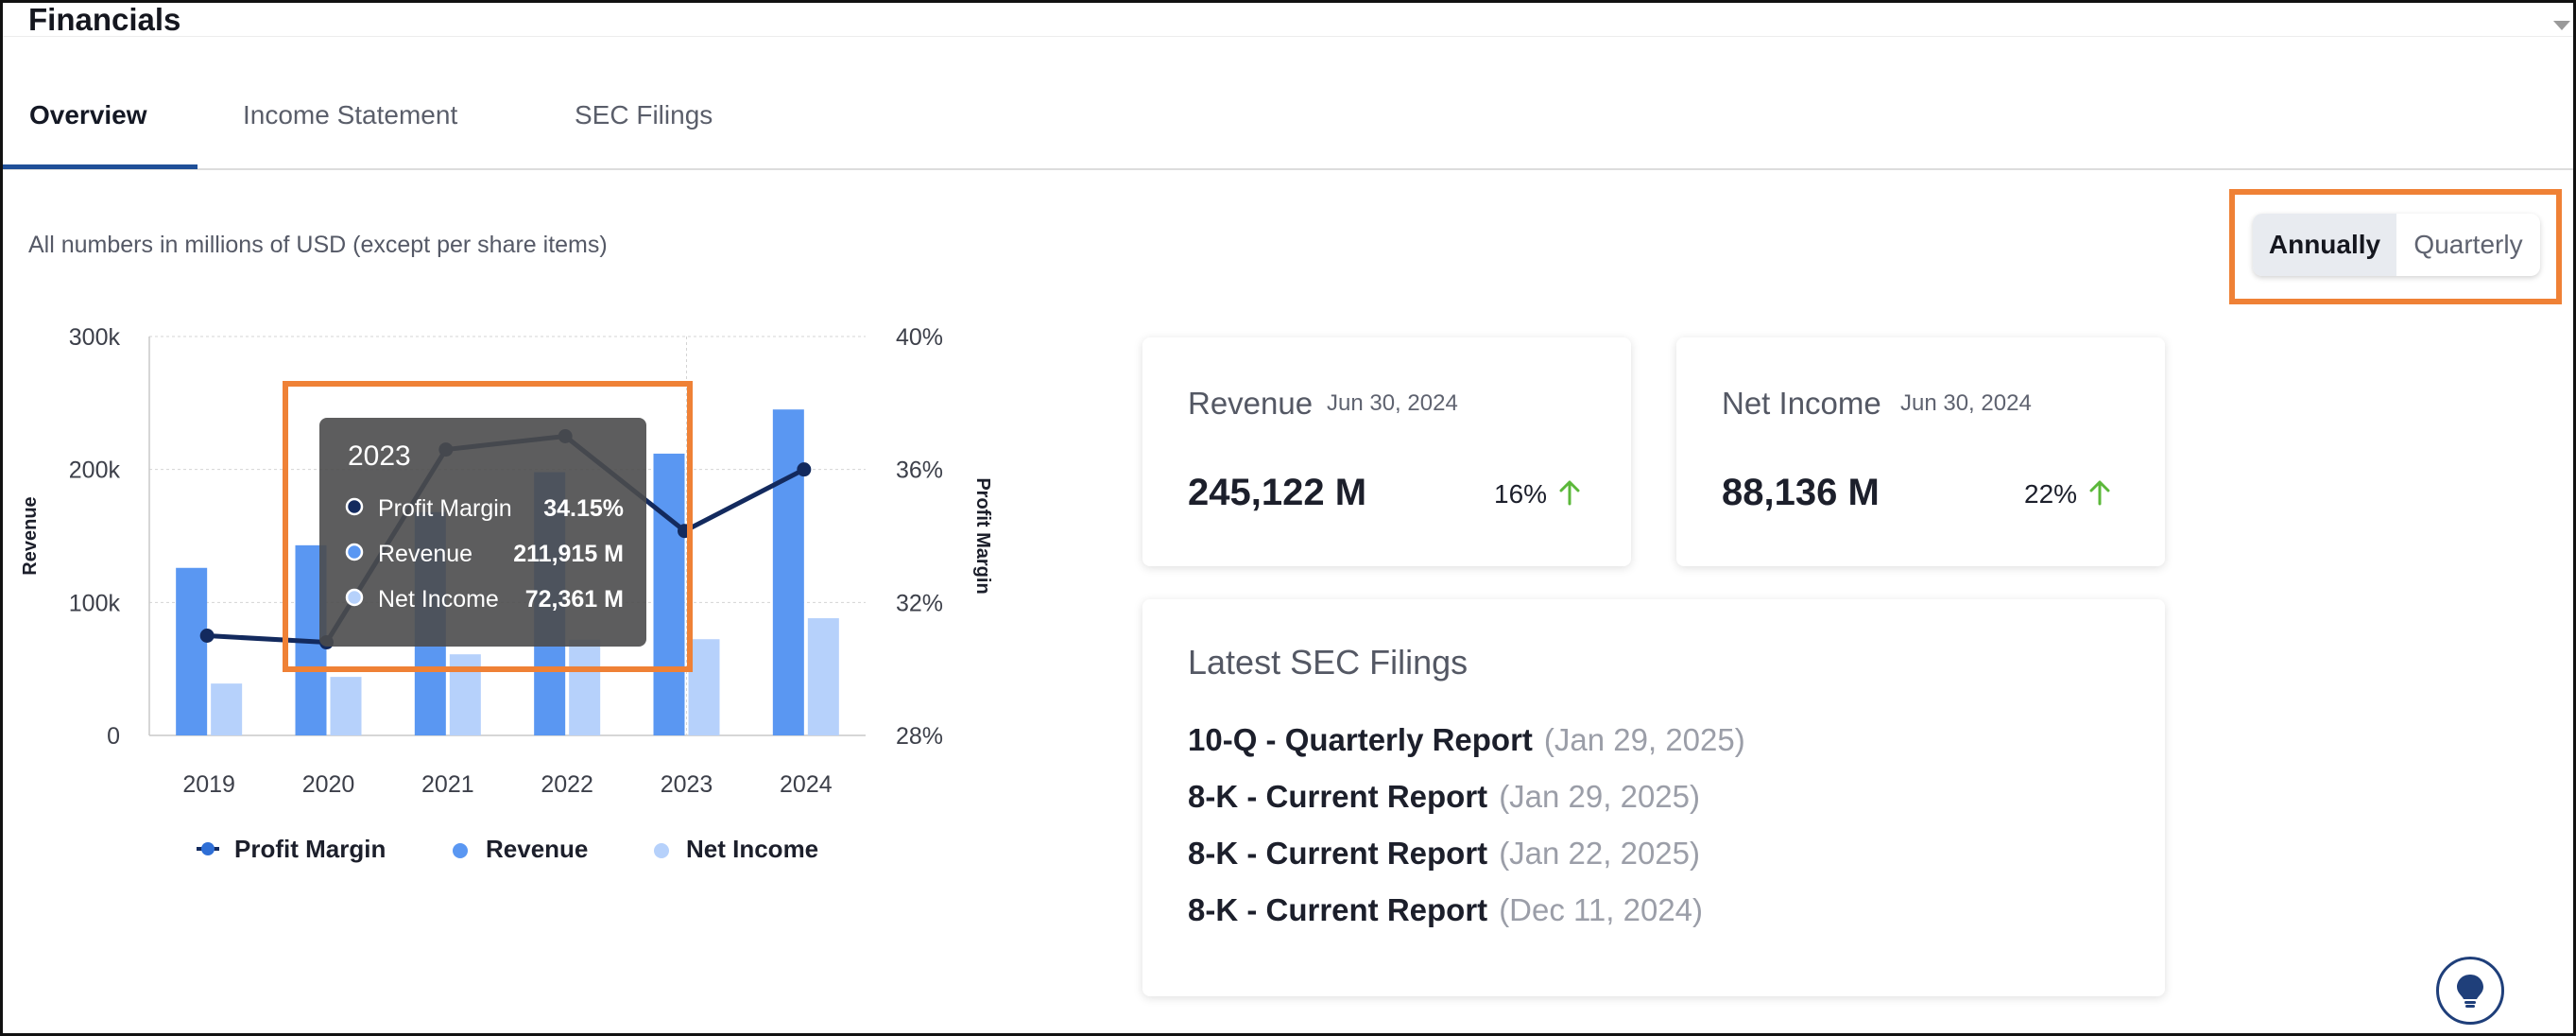  Describe the element at coordinates (919, 471) in the screenshot. I see `y2-tick-label: 36%` at that location.